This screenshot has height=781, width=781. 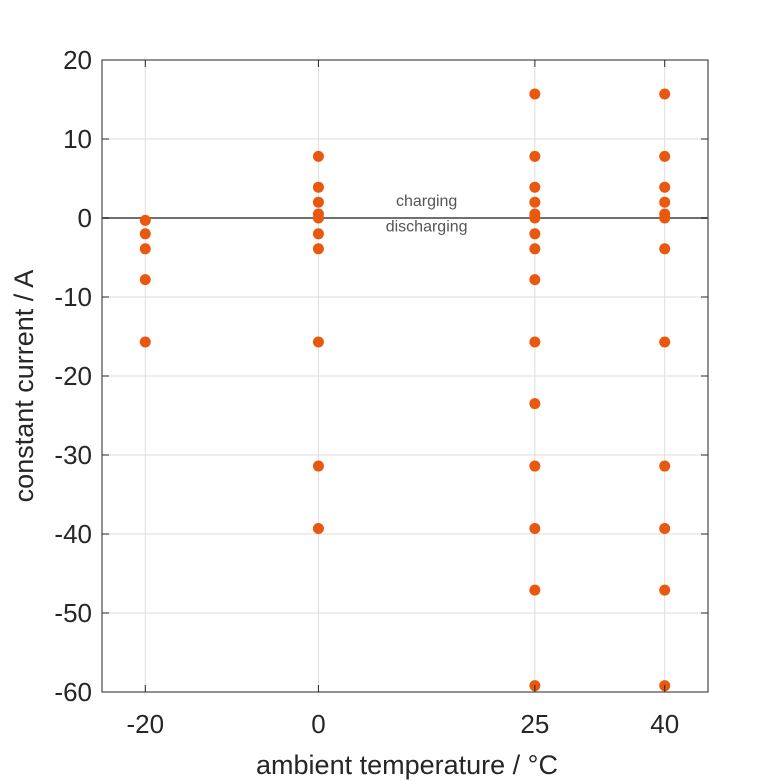 I want to click on y-tick-label: -40, so click(x=73, y=534).